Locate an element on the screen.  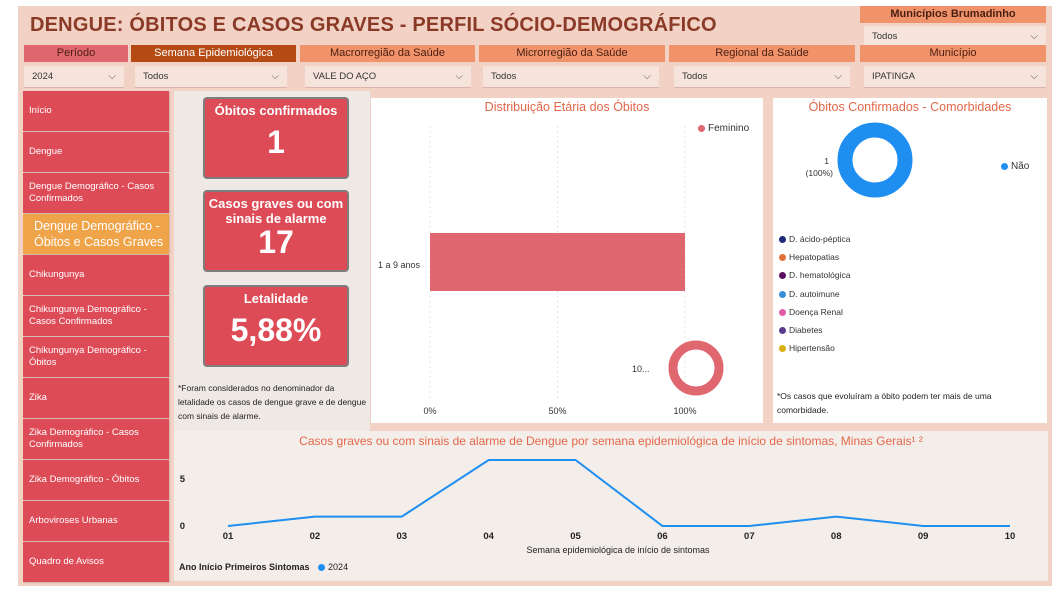
sidebar-item-label: Dengue Demográfico - Casos Confirmados is located at coordinates (92, 192).